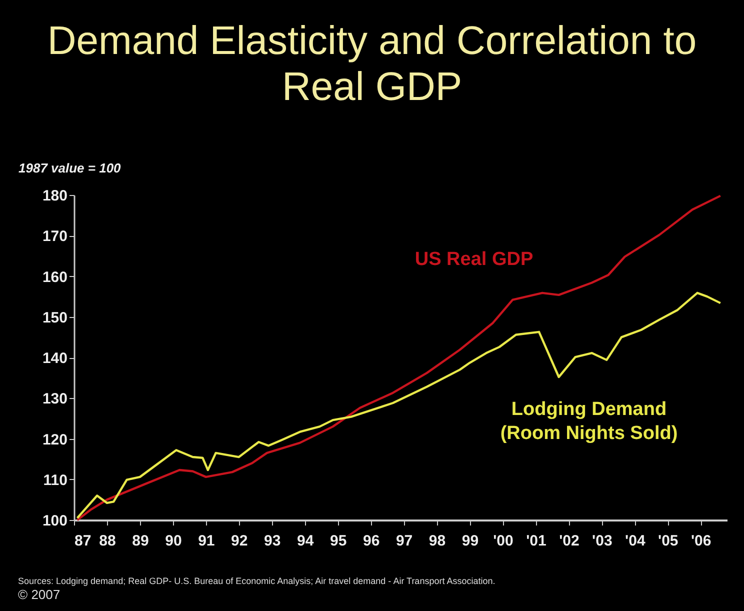  What do you see at coordinates (404, 541) in the screenshot?
I see `x-tick-label: 97` at bounding box center [404, 541].